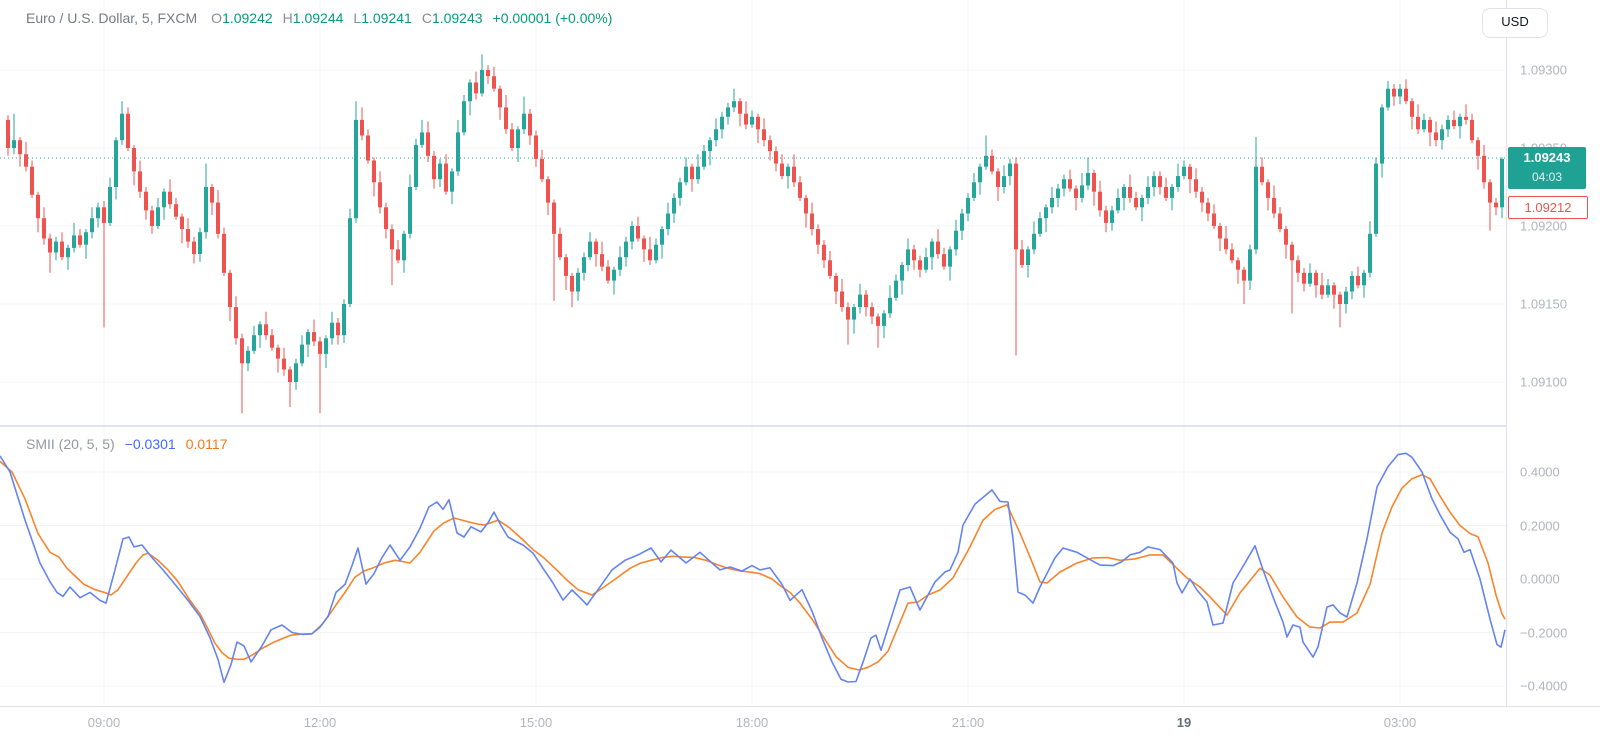  Describe the element at coordinates (800, 706) in the screenshot. I see `time-axis-border` at that location.